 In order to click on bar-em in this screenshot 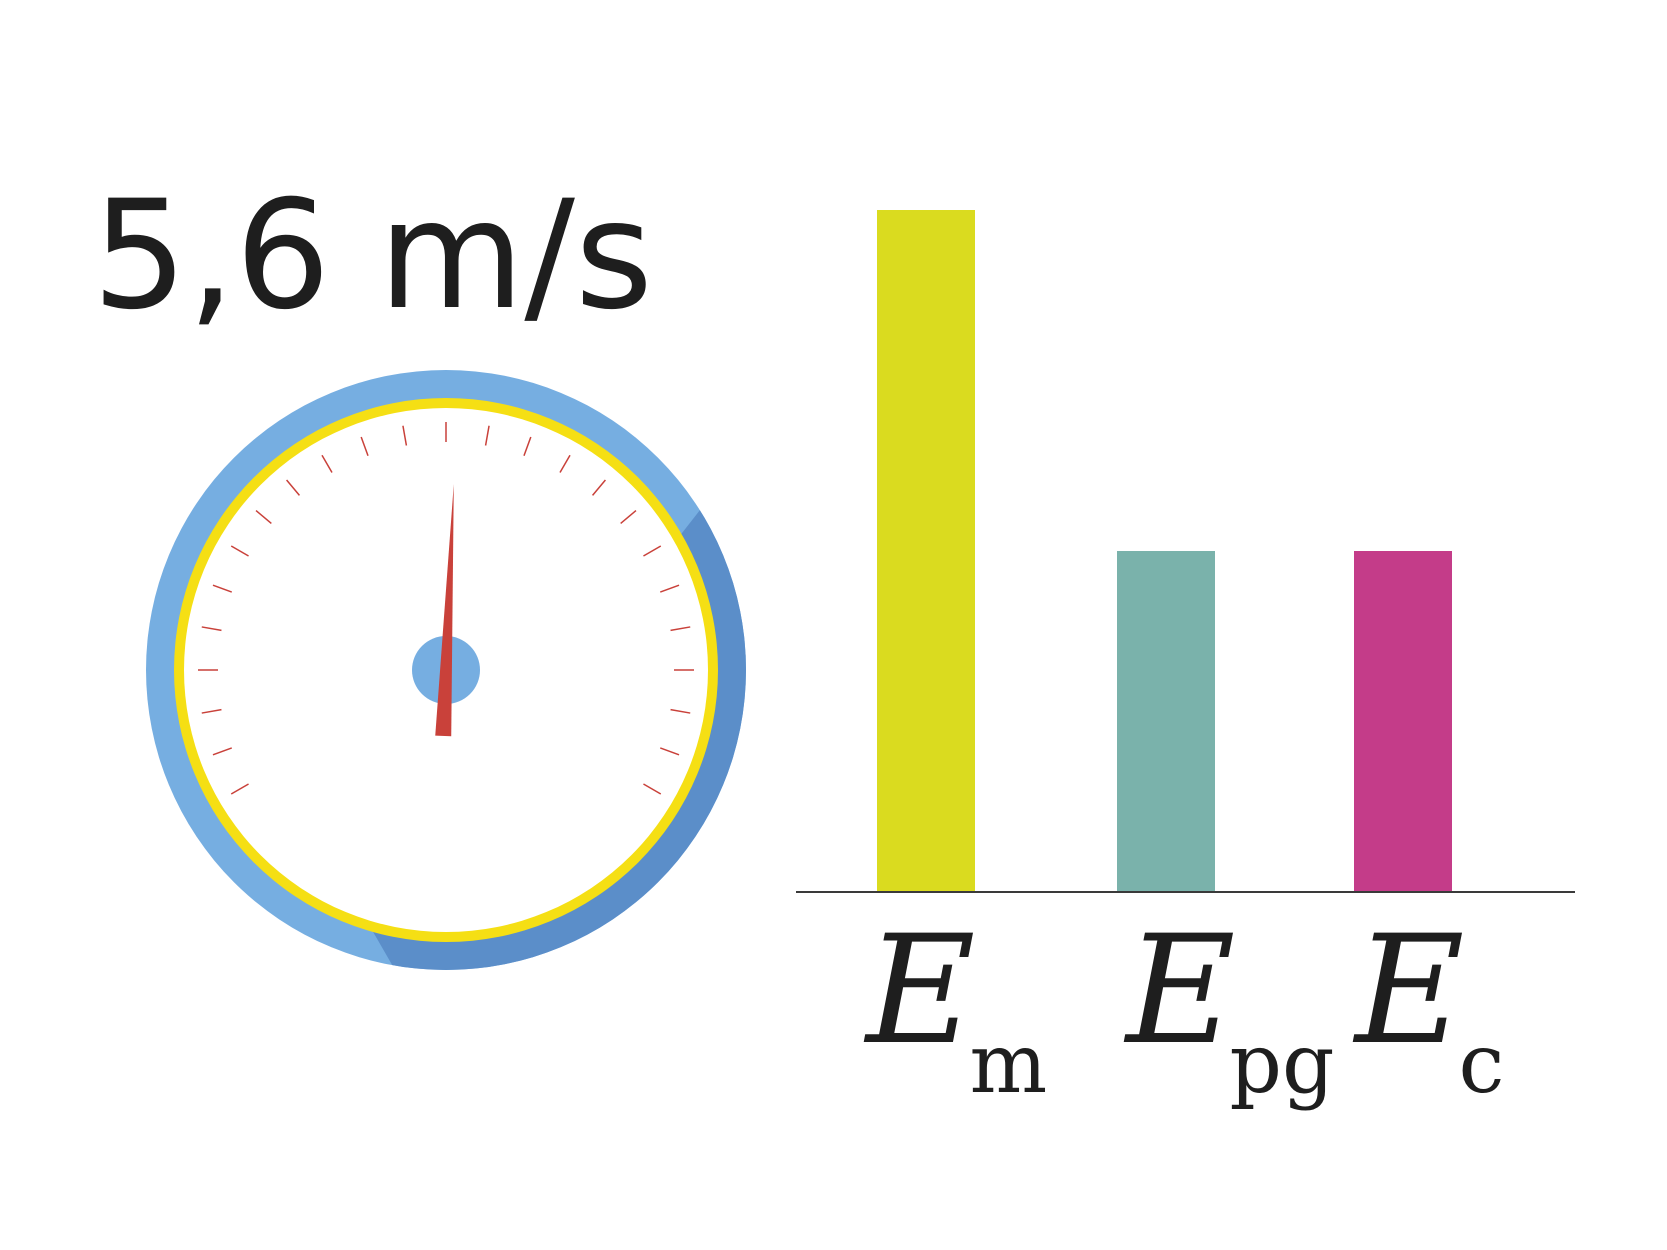, I will do `click(926, 551)`.